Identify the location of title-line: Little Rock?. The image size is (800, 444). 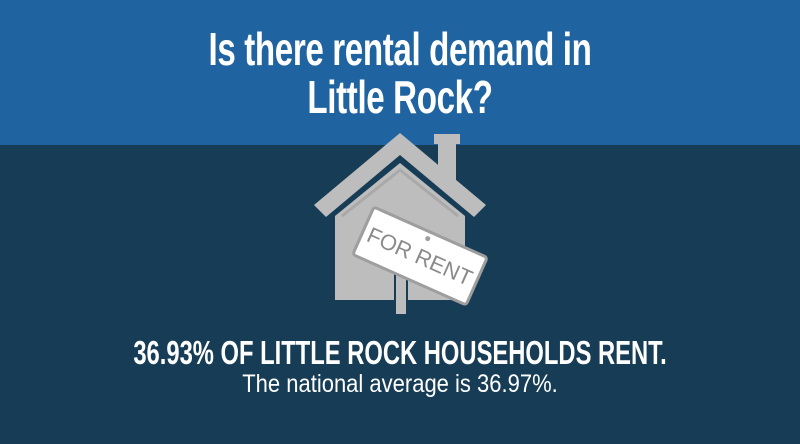
(400, 97).